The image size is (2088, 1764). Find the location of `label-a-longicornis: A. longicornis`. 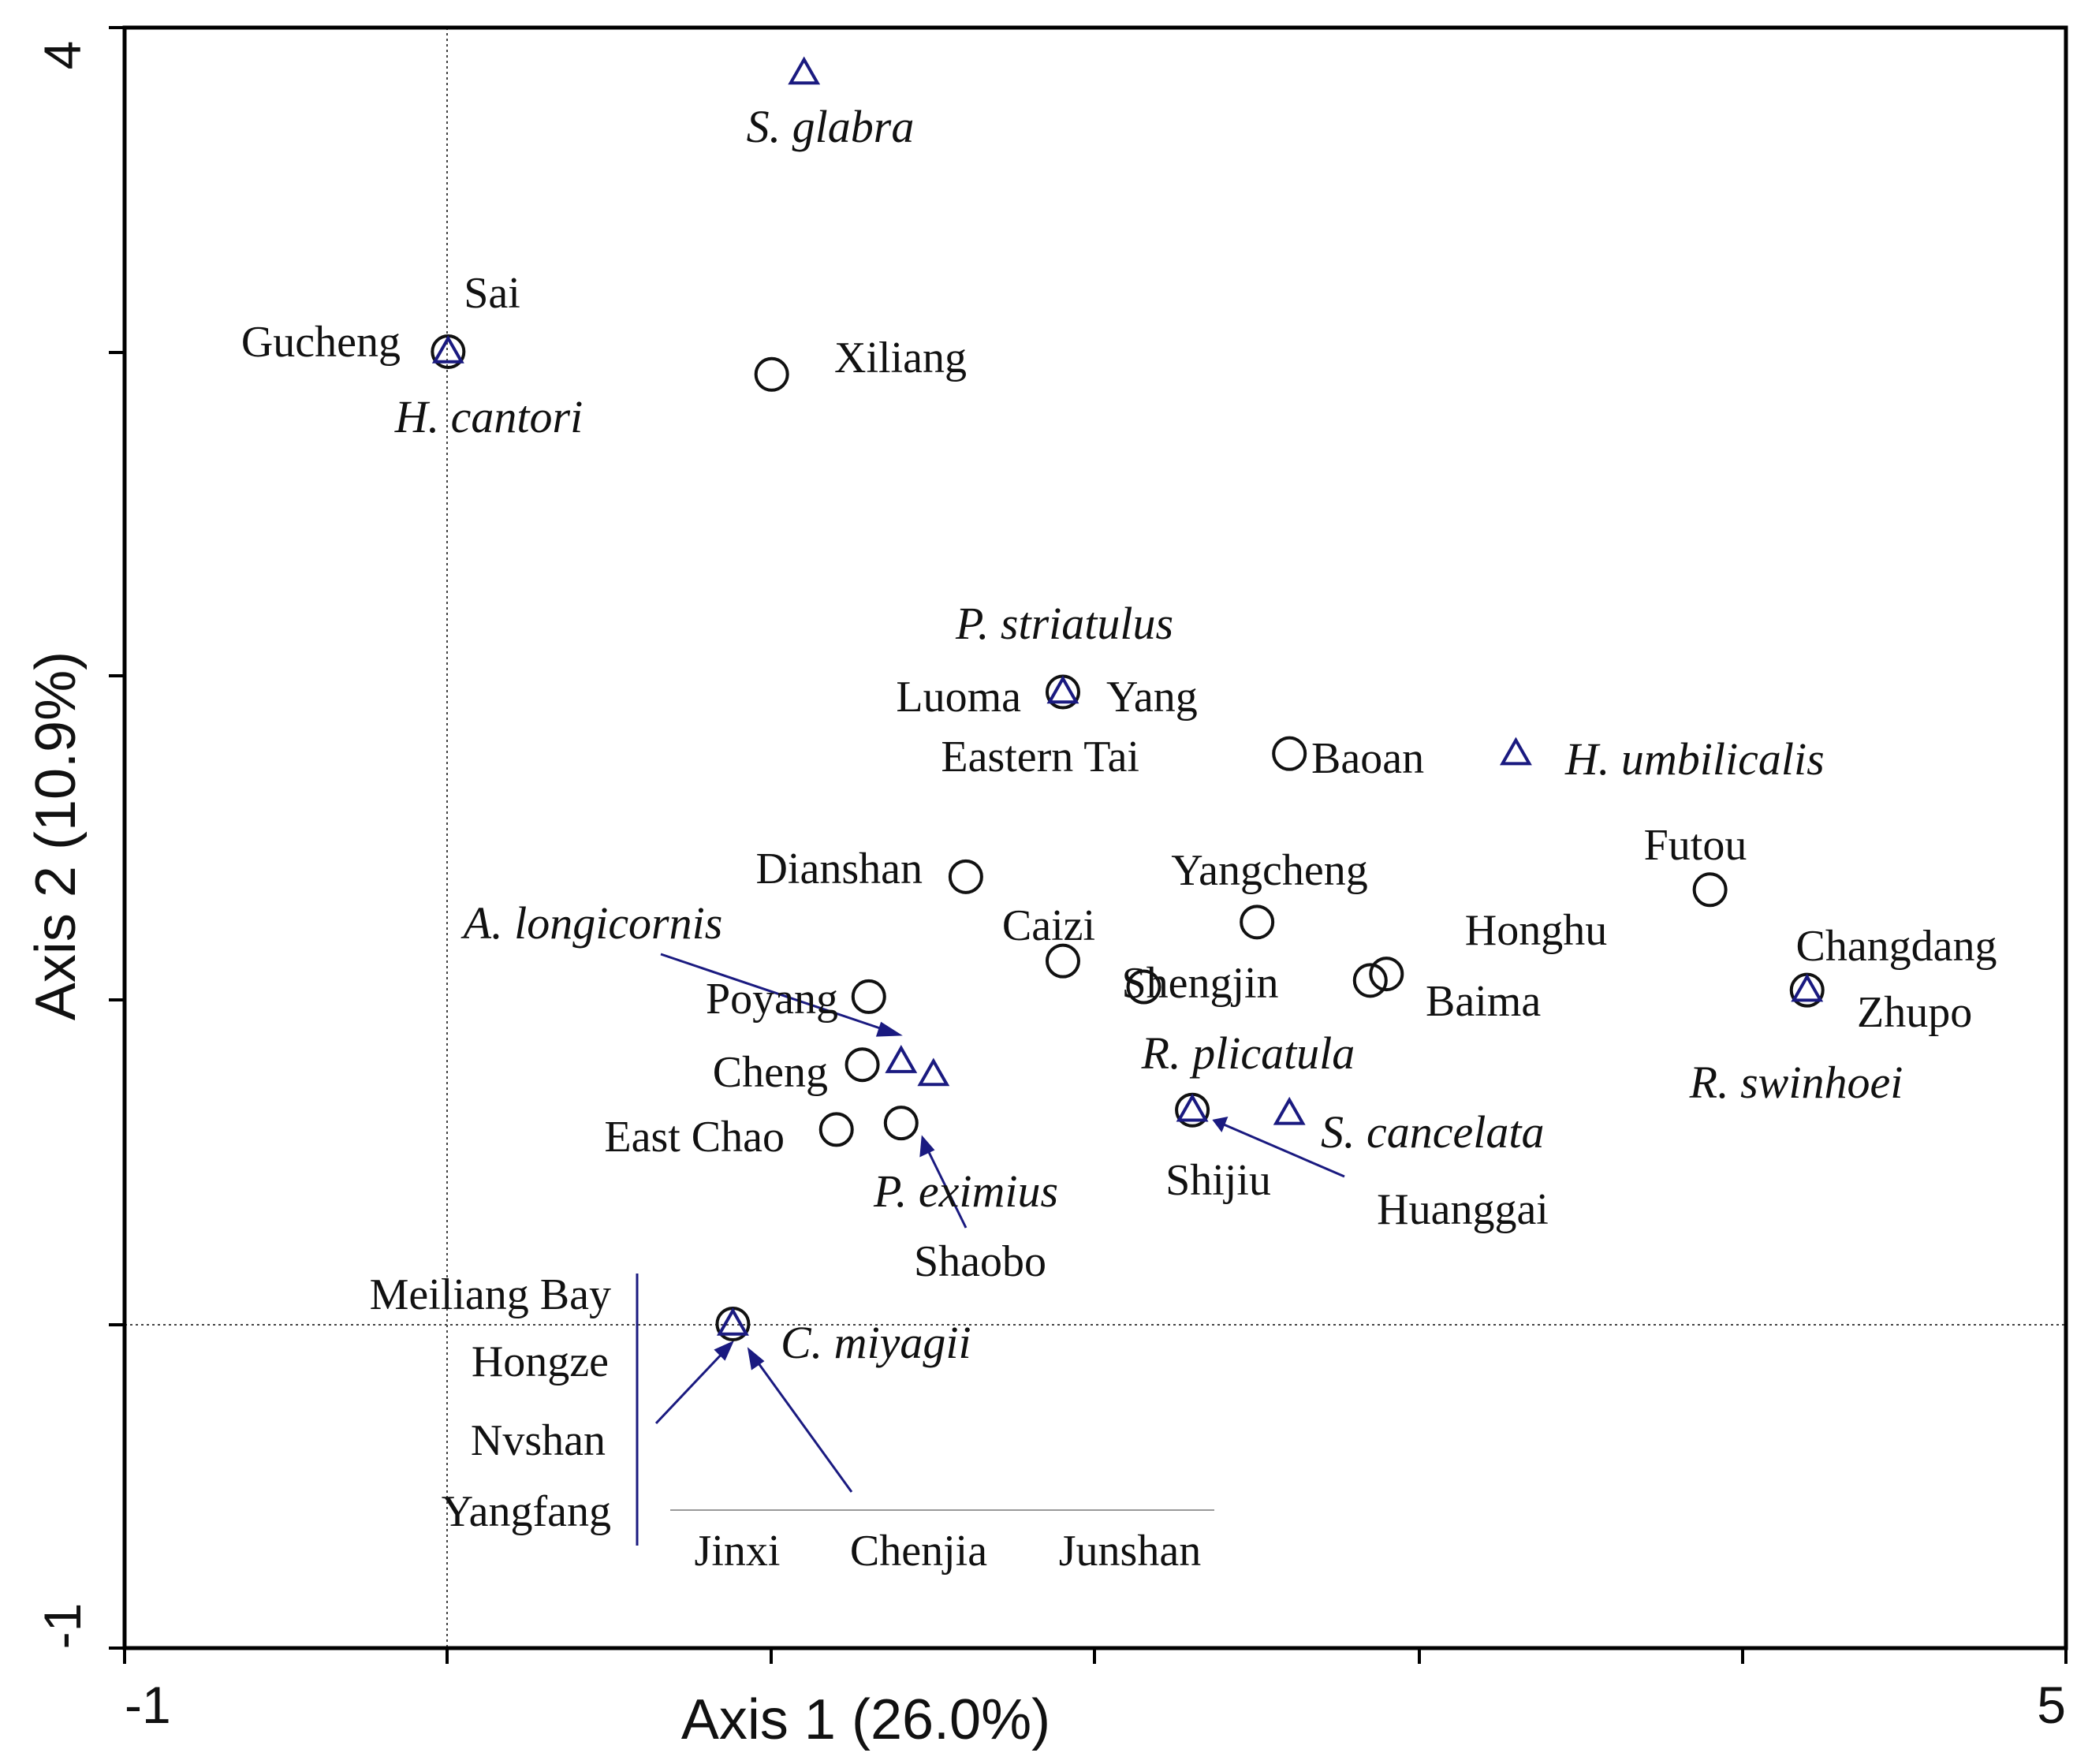

label-a-longicornis: A. longicornis is located at coordinates (591, 923).